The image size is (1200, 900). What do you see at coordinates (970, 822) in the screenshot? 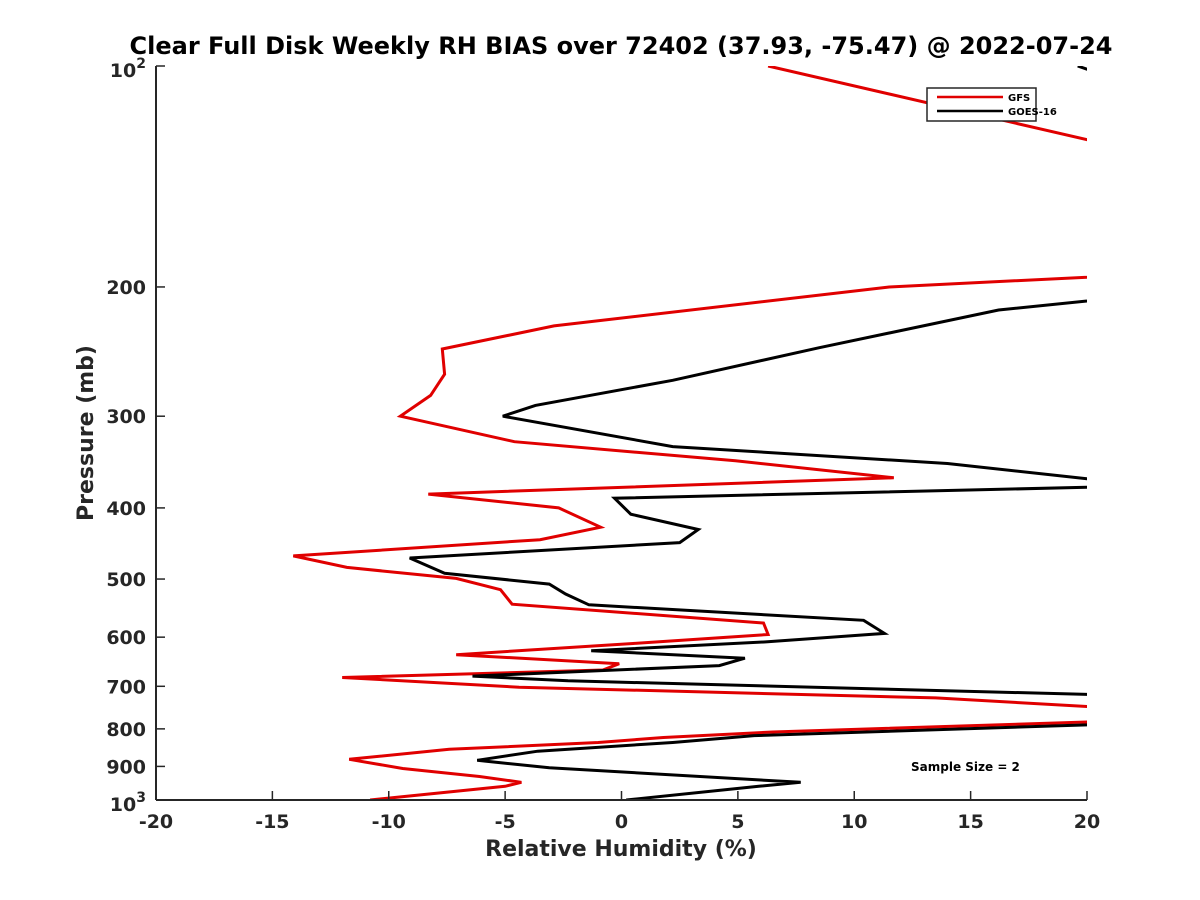
I see `x-tick-label: 15` at bounding box center [970, 822].